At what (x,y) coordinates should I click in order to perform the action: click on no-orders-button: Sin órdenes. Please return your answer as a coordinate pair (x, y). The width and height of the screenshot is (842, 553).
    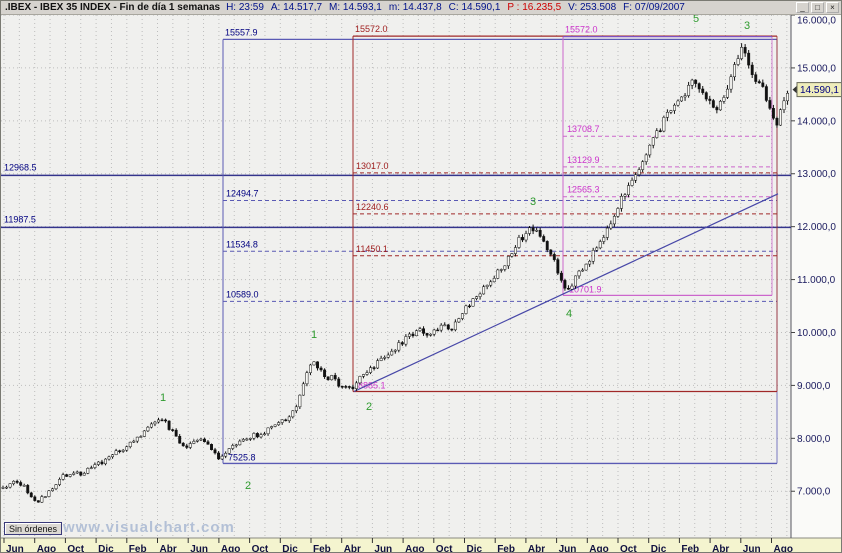
    Looking at the image, I should click on (33, 528).